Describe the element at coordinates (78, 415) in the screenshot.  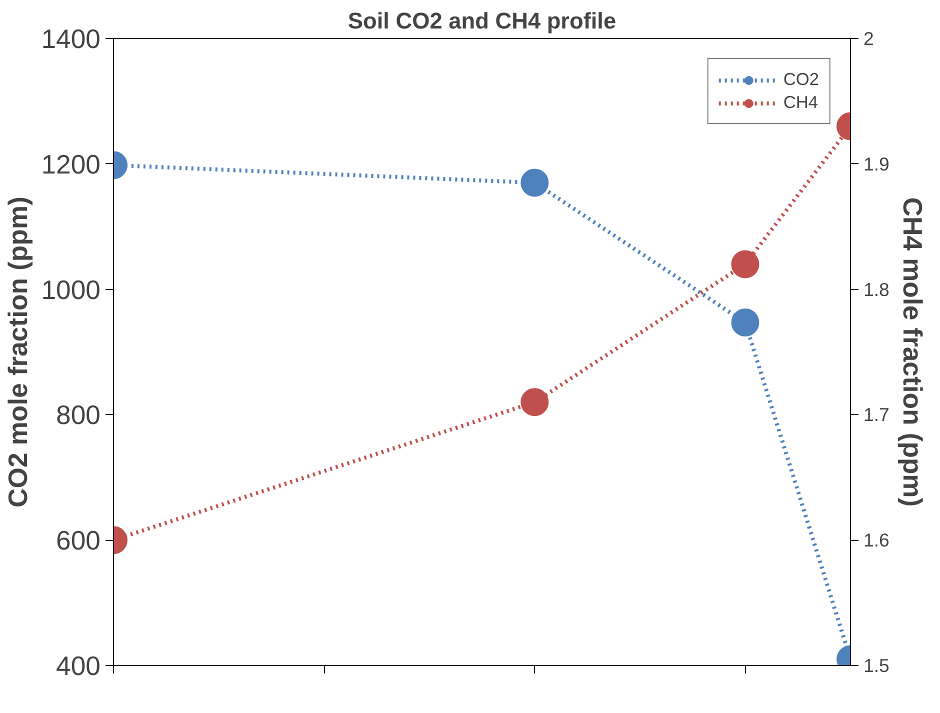
I see `y-tick-label: 800` at that location.